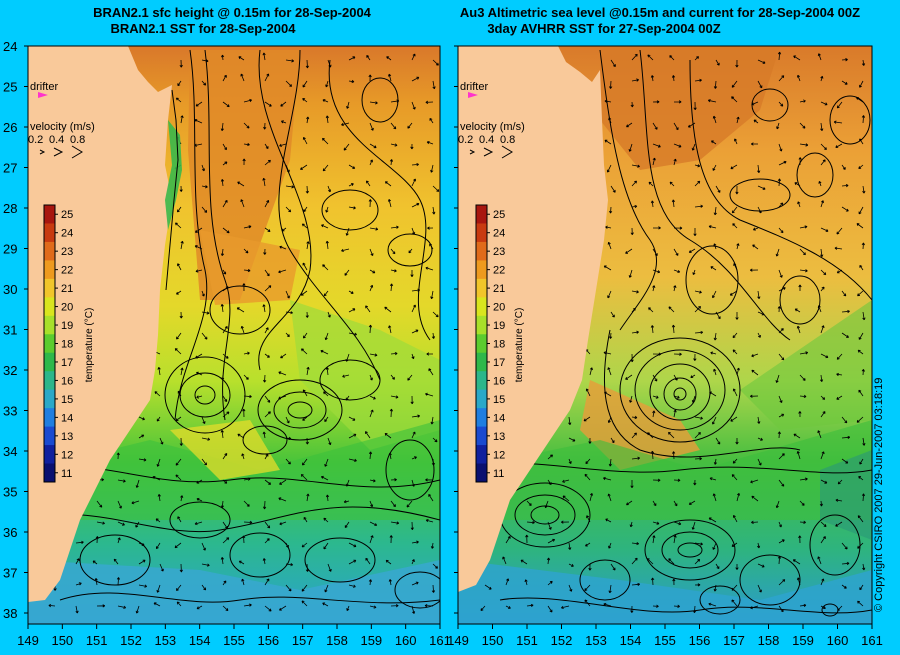 The width and height of the screenshot is (900, 655). What do you see at coordinates (371, 640) in the screenshot?
I see `left-longitude-label-159: 159` at bounding box center [371, 640].